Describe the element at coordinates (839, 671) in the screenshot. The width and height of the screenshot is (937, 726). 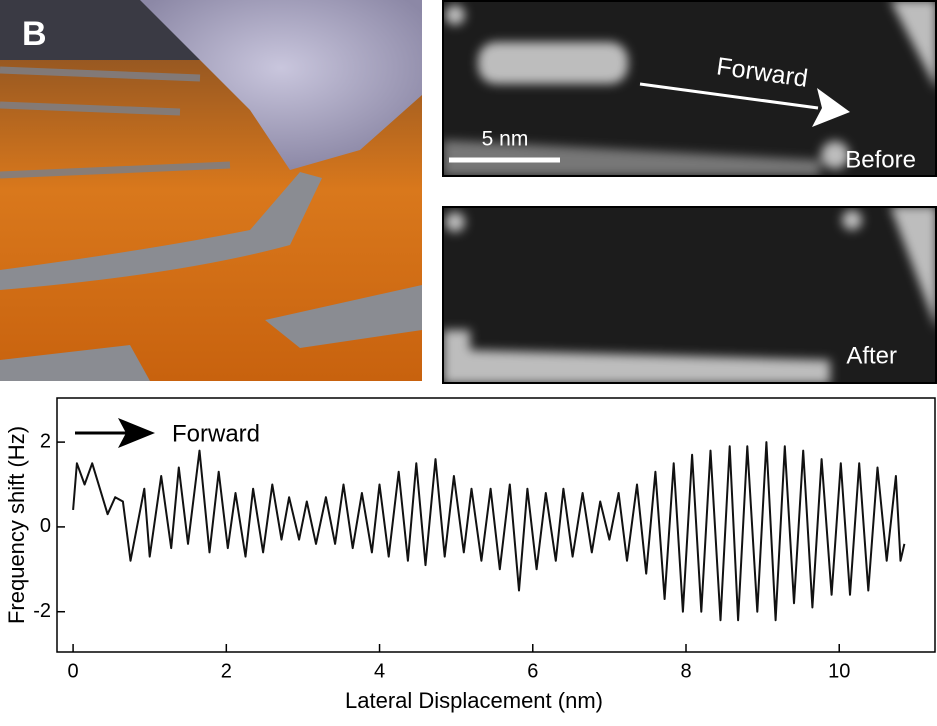
I see `x-tick-label: 10` at that location.